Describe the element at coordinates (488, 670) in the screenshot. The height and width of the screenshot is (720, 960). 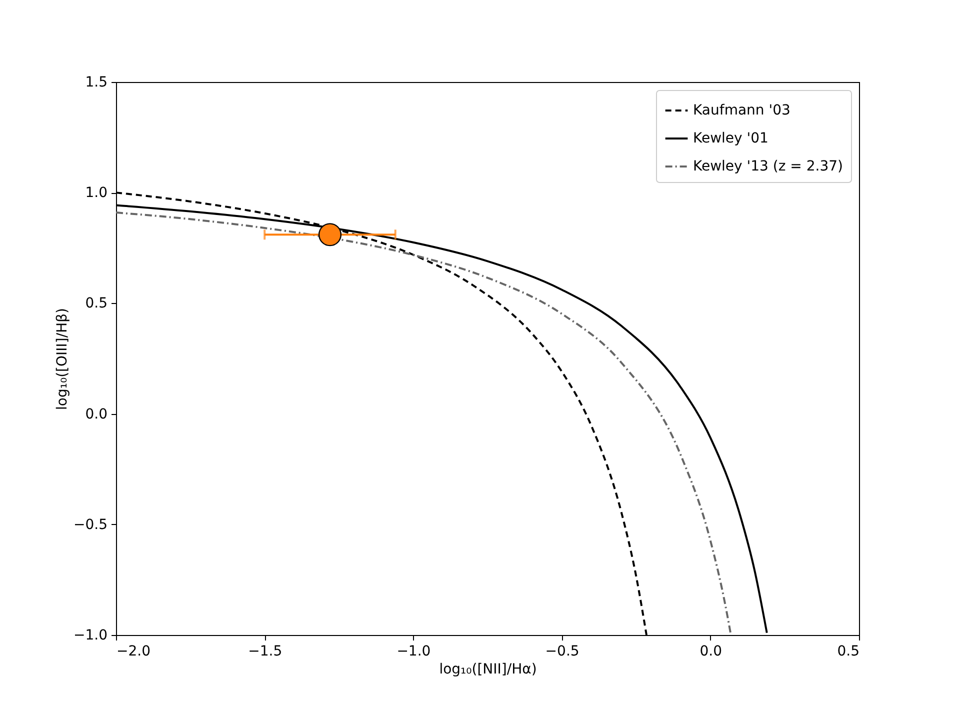
I see `x-axis-title: log₁₀([NII]/Hα)` at that location.